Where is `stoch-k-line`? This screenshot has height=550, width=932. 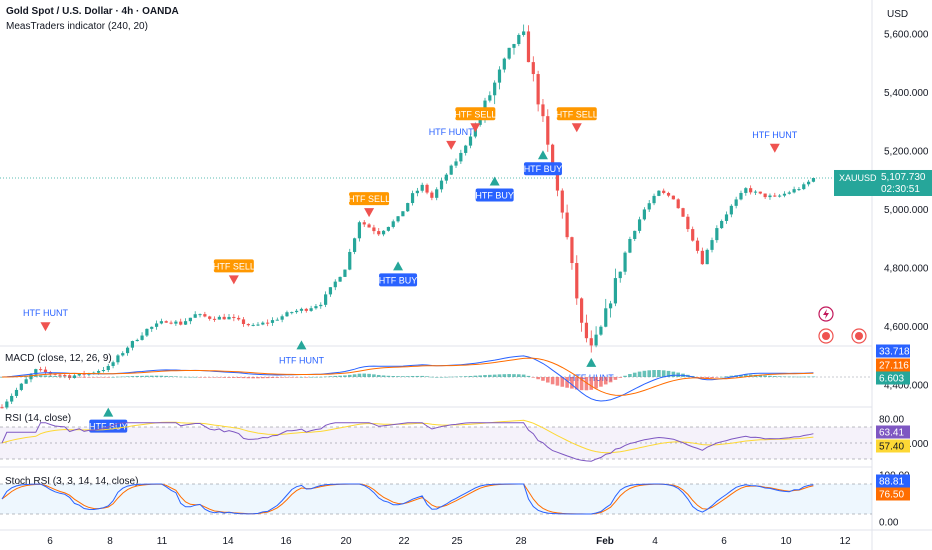 stoch-k-line is located at coordinates (407, 499).